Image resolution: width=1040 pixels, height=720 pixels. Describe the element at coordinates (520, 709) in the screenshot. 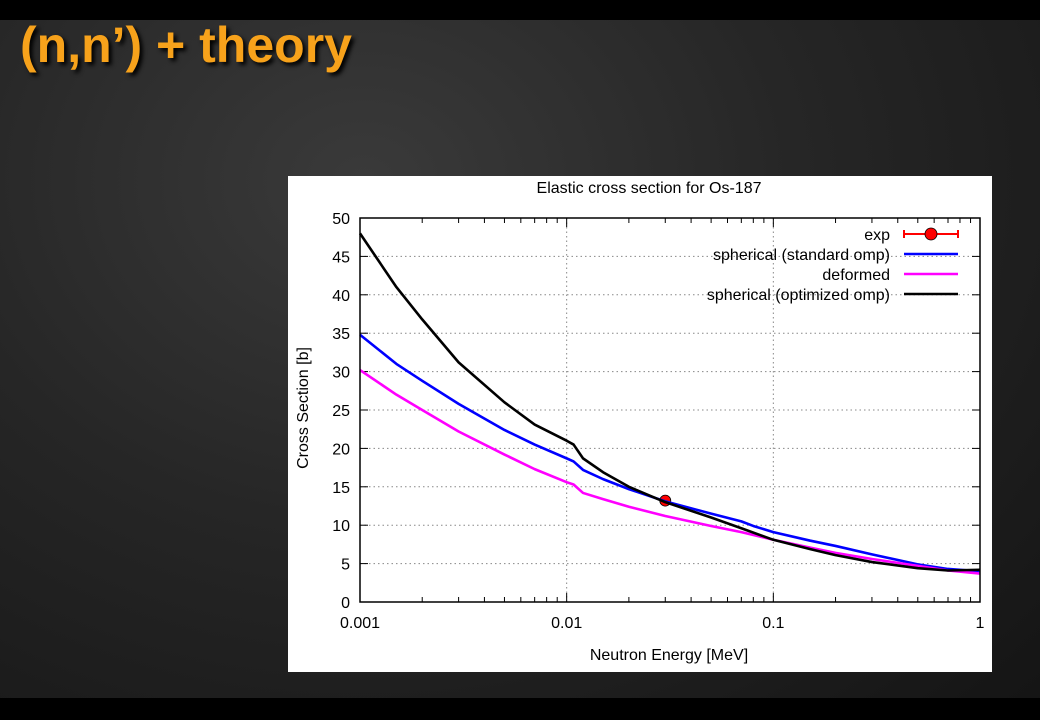

I see `bottom-bar` at that location.